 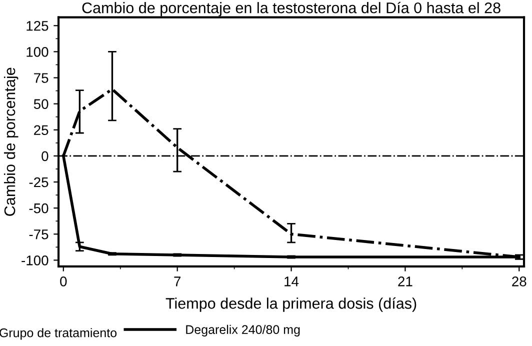 What do you see at coordinates (63, 281) in the screenshot?
I see `x-tick-label: 0` at bounding box center [63, 281].